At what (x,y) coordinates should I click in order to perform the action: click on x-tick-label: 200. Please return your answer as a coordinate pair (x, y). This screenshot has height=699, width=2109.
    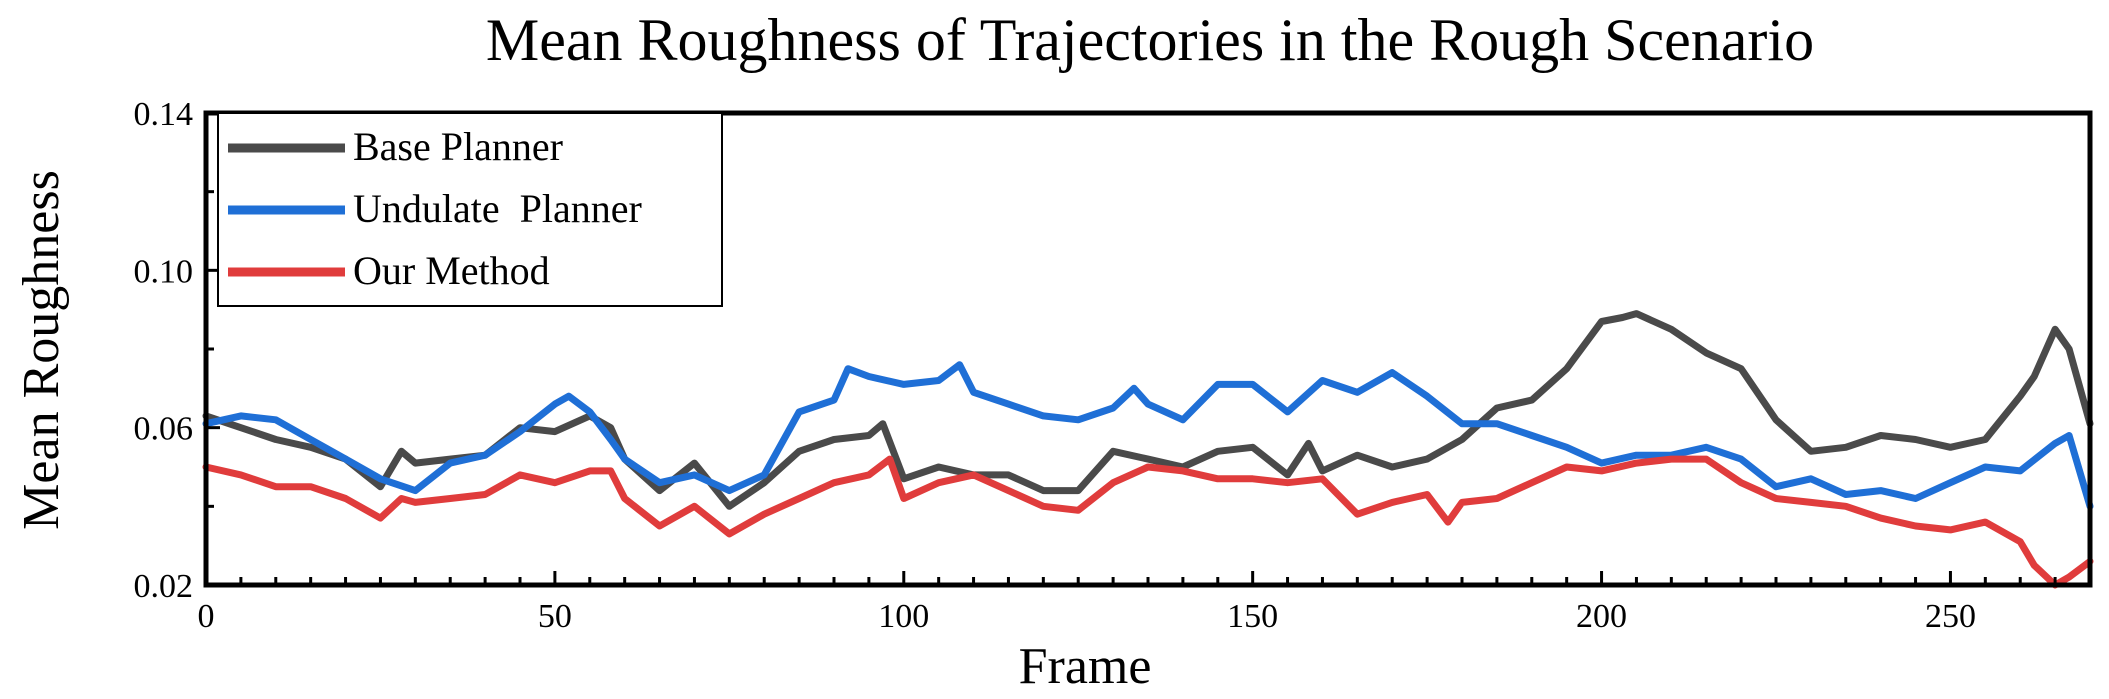
    Looking at the image, I should click on (1601, 616).